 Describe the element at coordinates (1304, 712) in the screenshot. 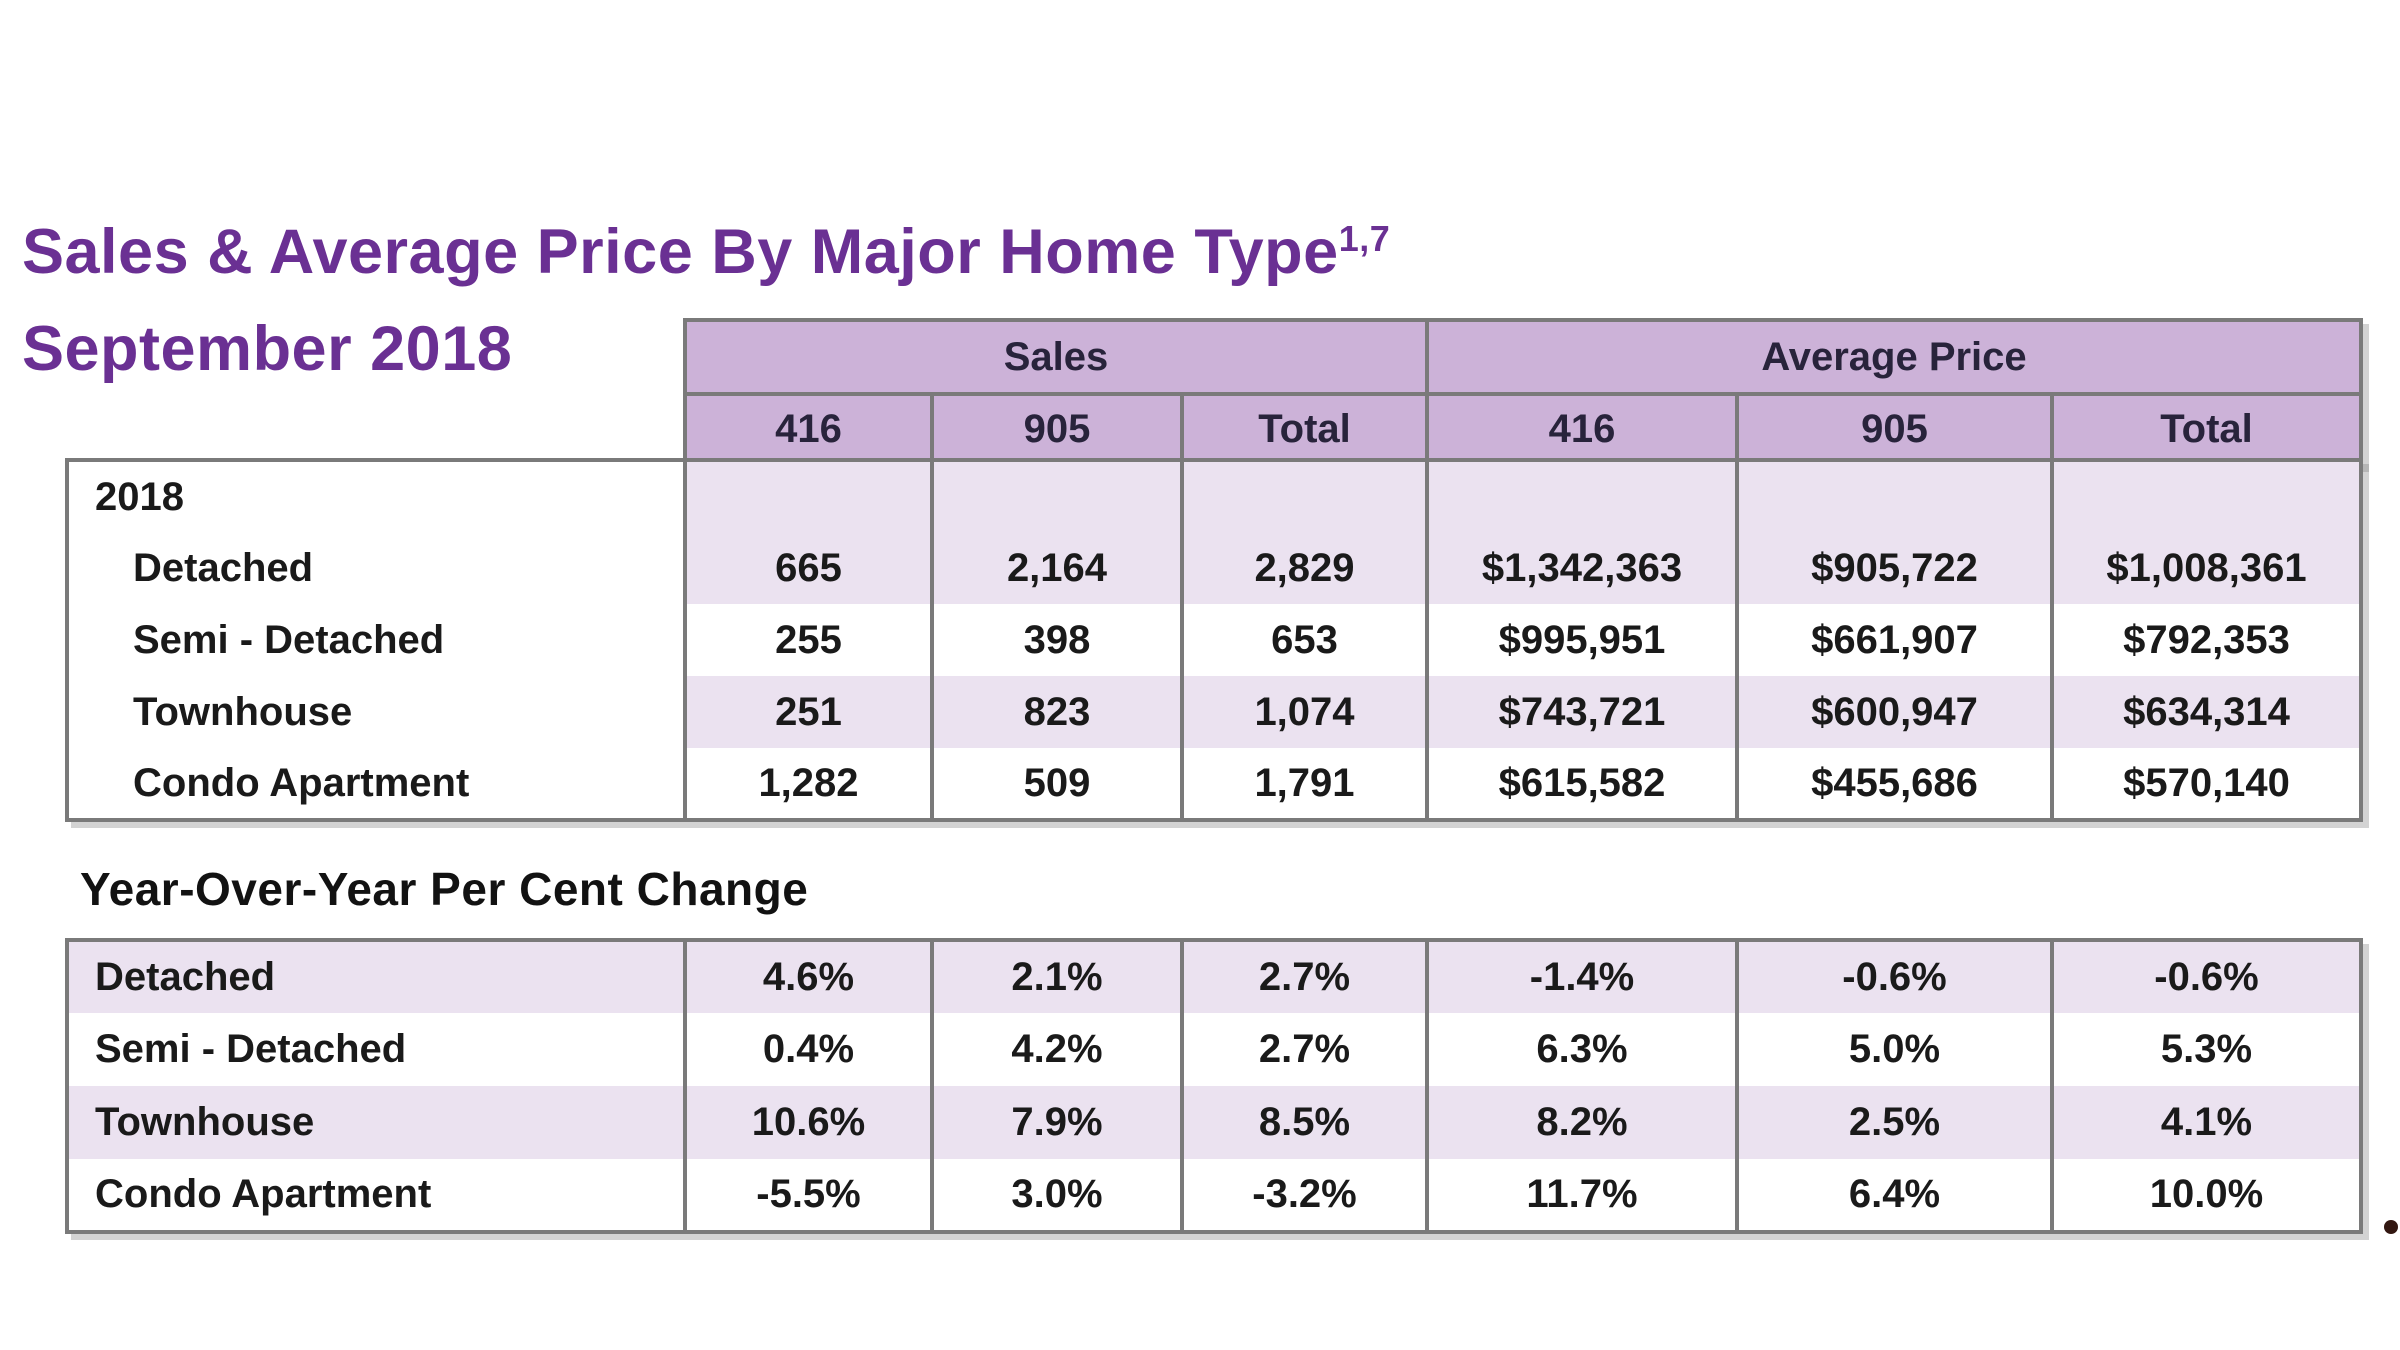

I see `table-cell: 1,074` at that location.